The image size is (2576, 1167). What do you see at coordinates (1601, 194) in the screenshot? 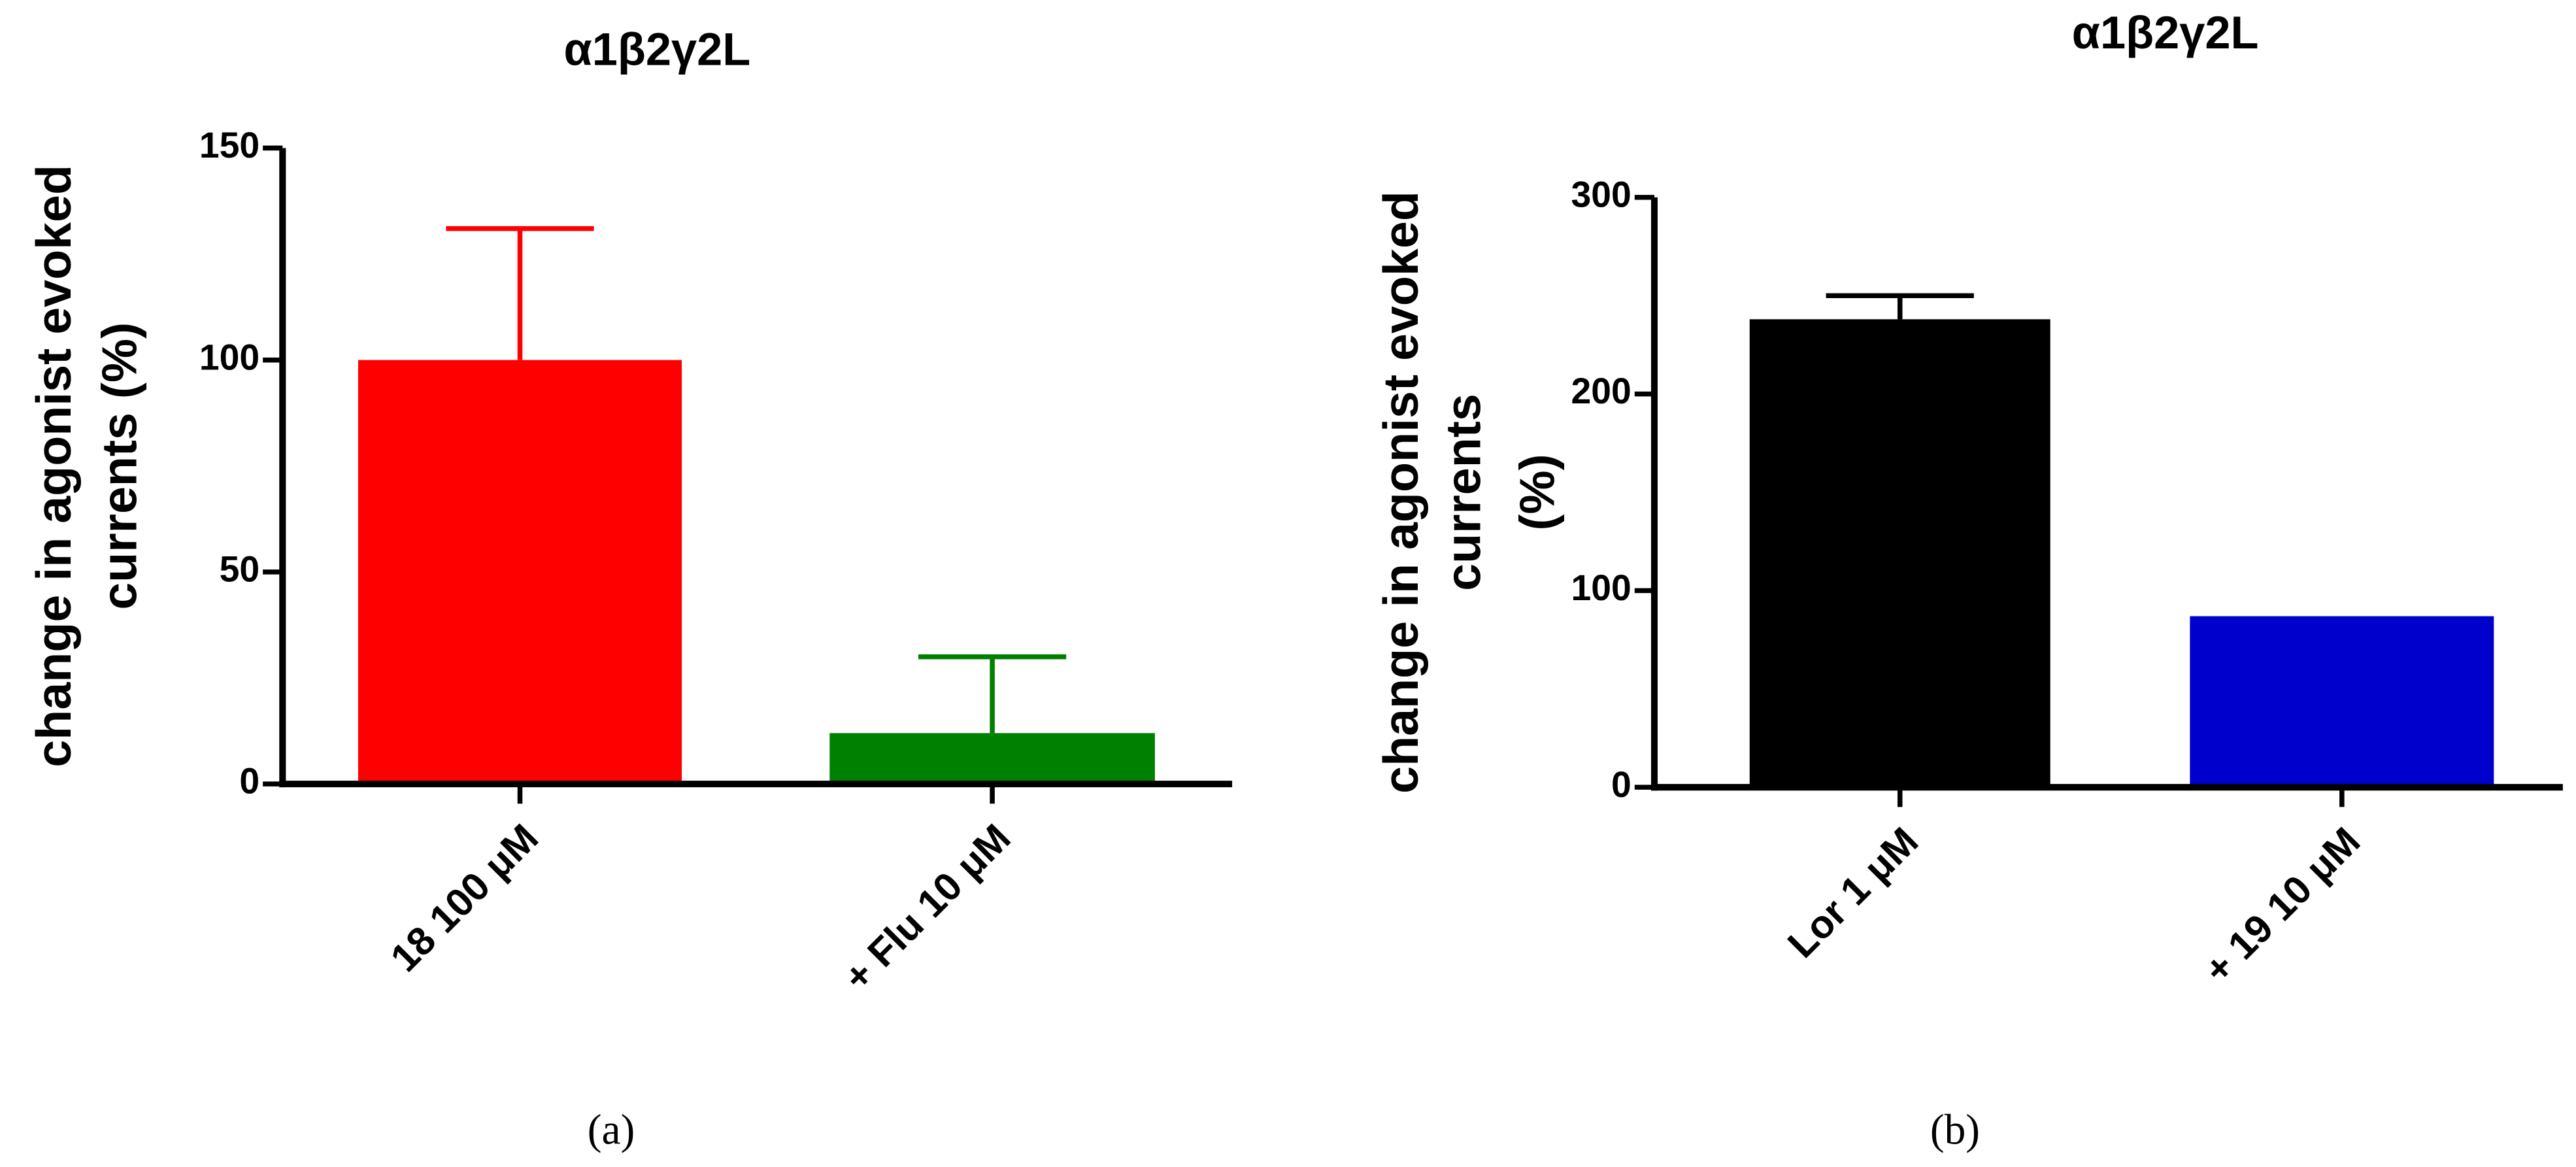
I see `y-tick-label: 300` at bounding box center [1601, 194].